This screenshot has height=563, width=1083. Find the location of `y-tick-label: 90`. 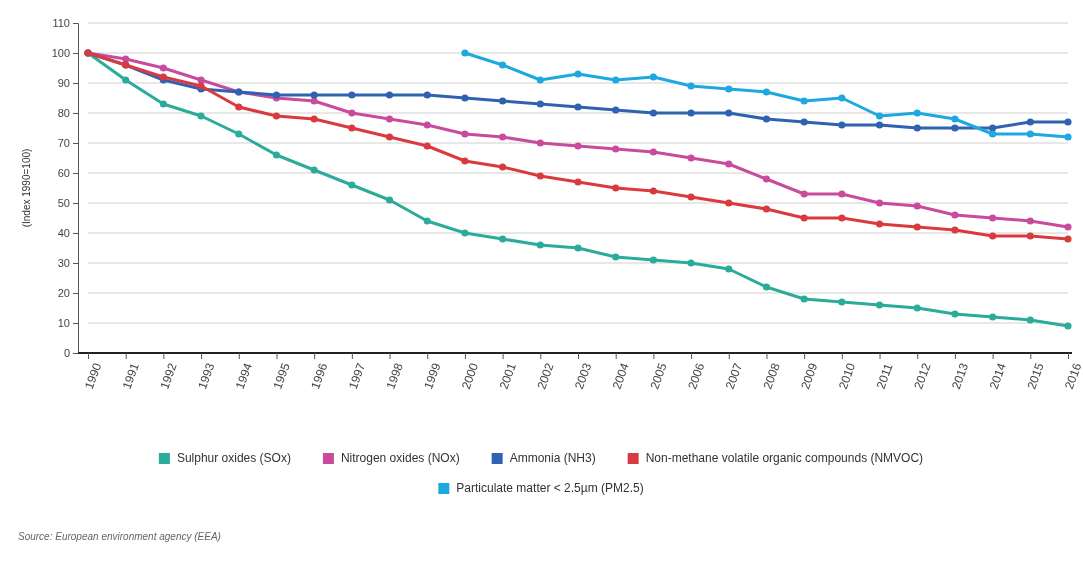

y-tick-label: 90 is located at coordinates (63, 83).